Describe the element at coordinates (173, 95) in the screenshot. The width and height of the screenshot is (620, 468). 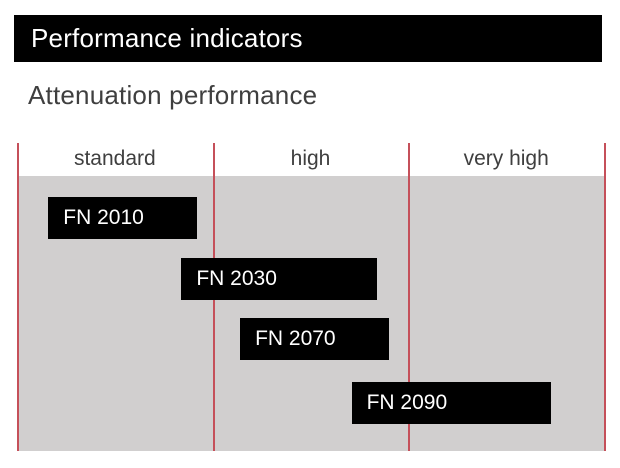
I see `chart-subtitle: Attenuation performance` at that location.